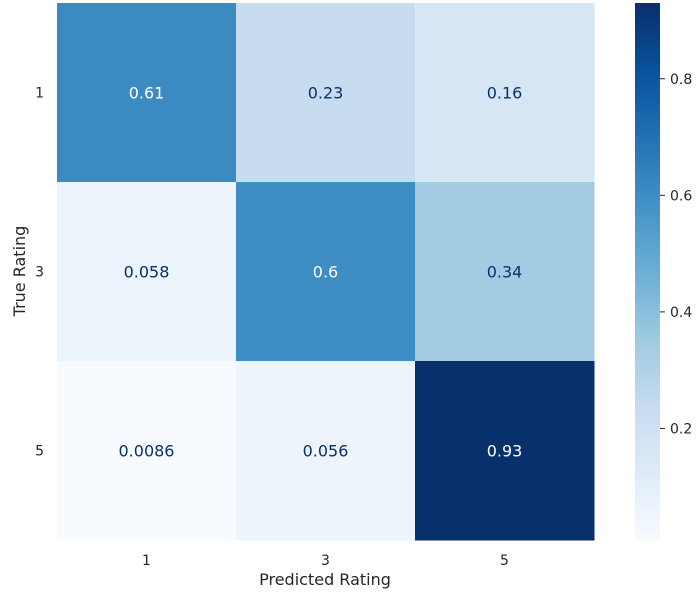 The image size is (698, 593). I want to click on heatmap-cell-value: 0.34, so click(505, 272).